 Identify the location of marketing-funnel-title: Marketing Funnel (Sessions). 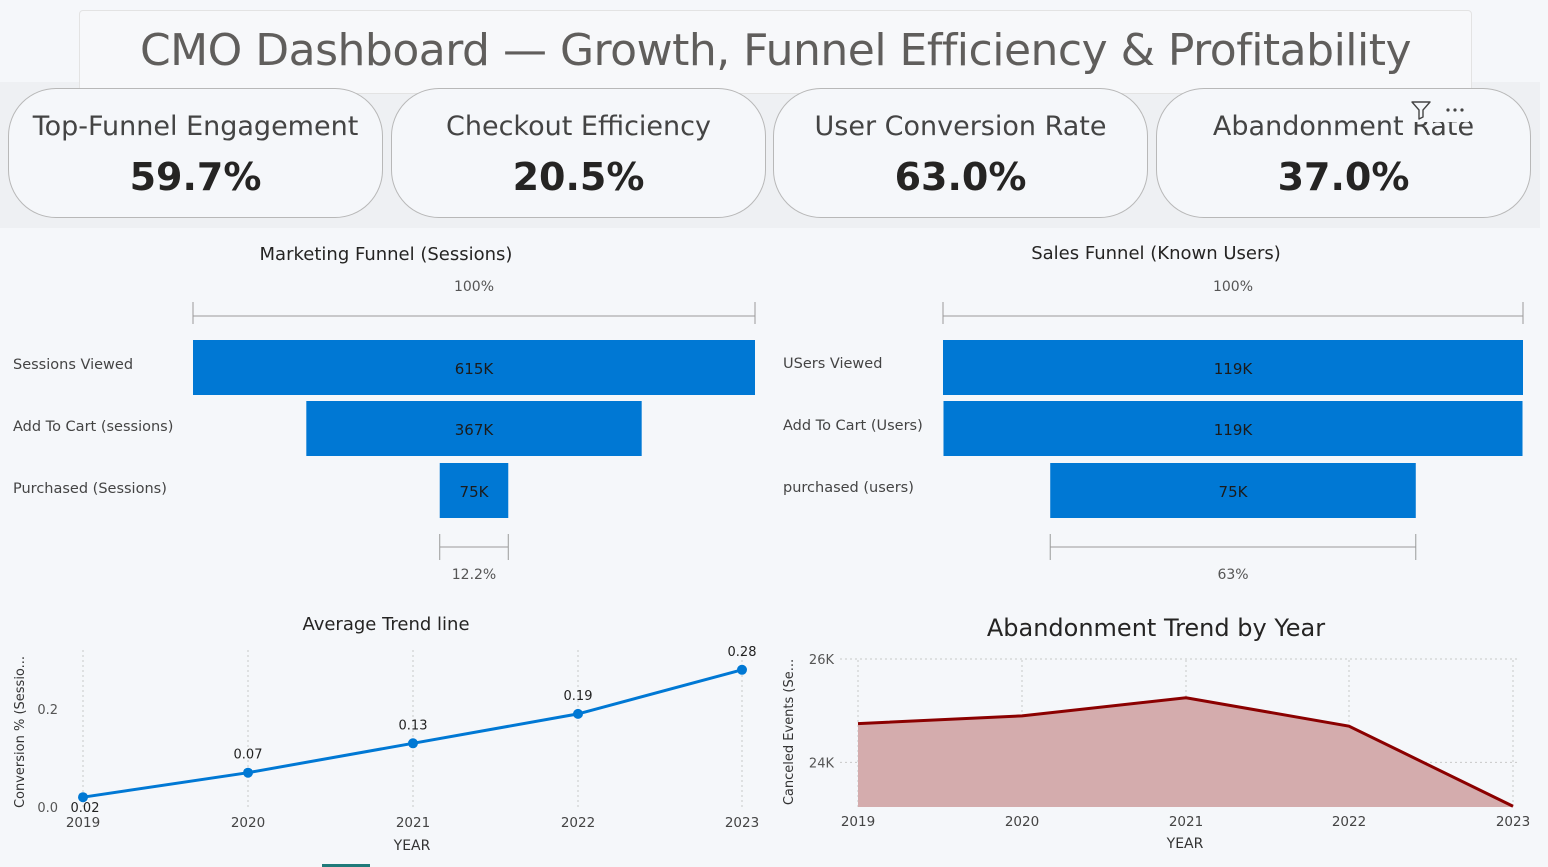
(386, 254).